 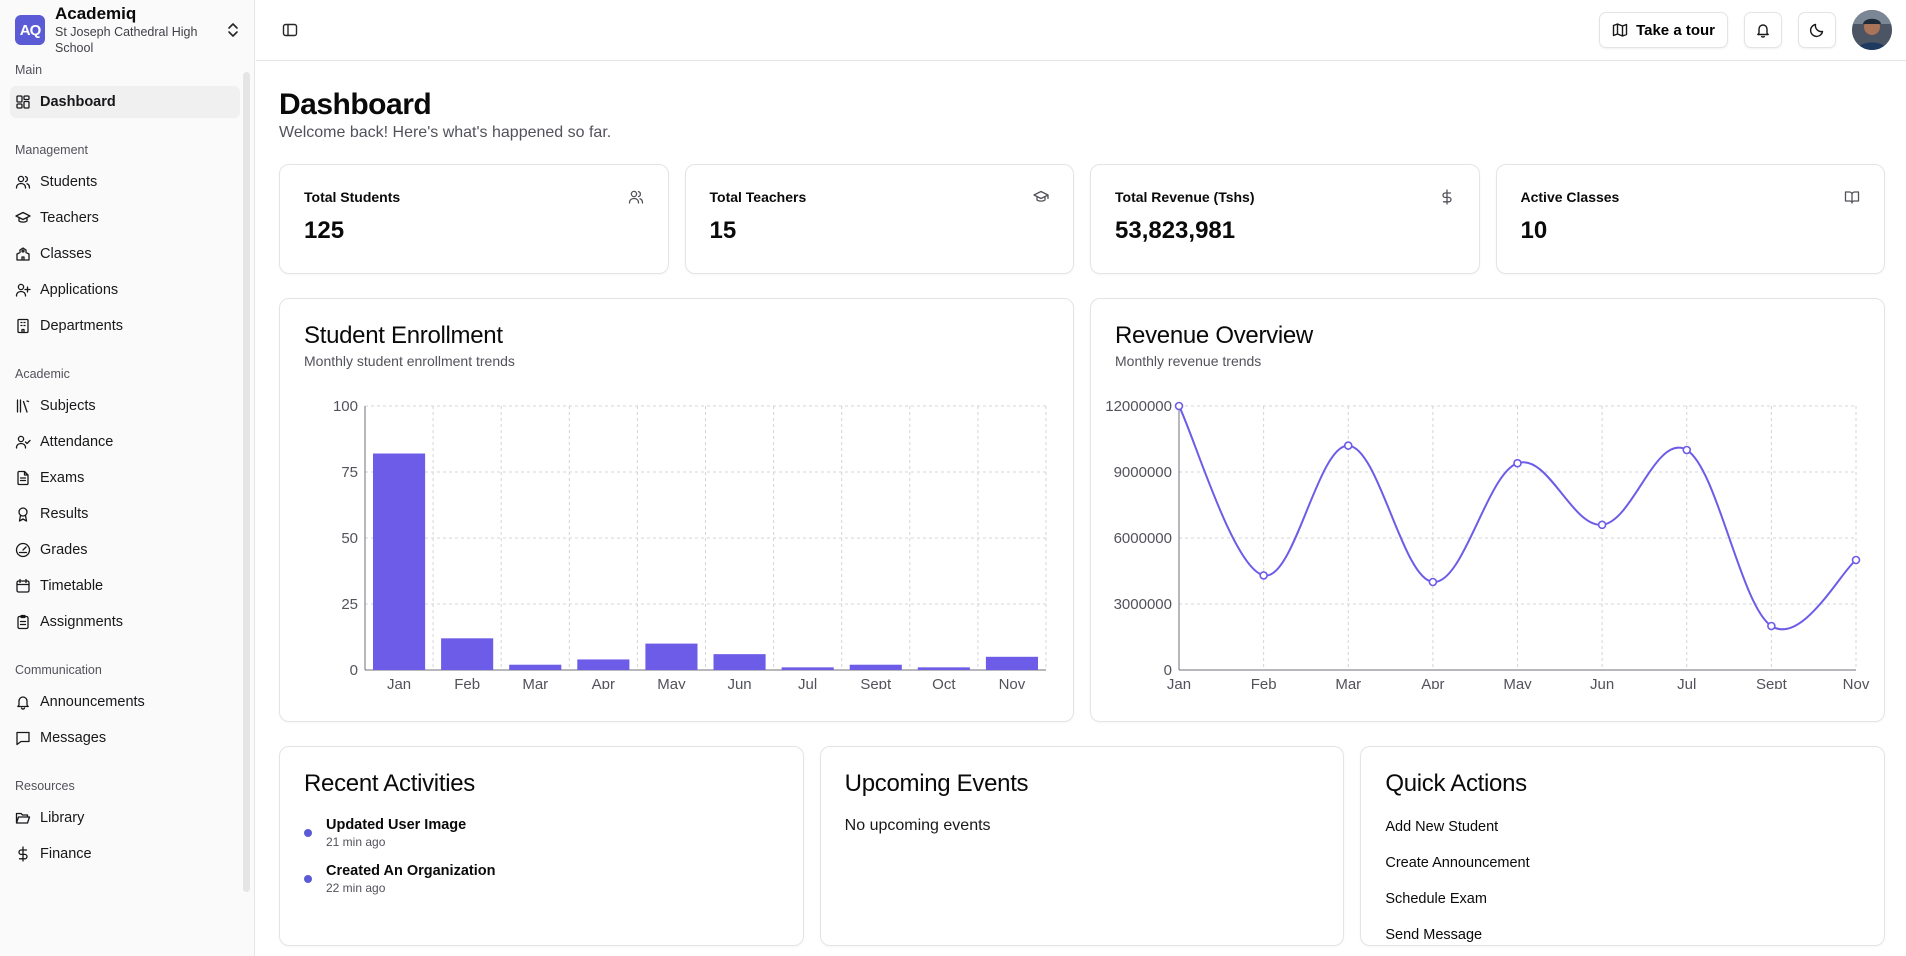 I want to click on quick-action-add-student: Add New Student, so click(x=1442, y=827).